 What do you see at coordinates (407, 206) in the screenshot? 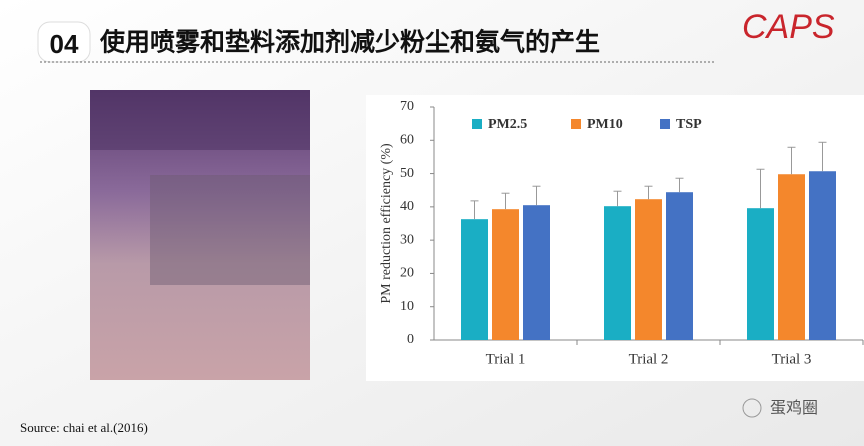
I see `y-tick-label: 40` at bounding box center [407, 206].